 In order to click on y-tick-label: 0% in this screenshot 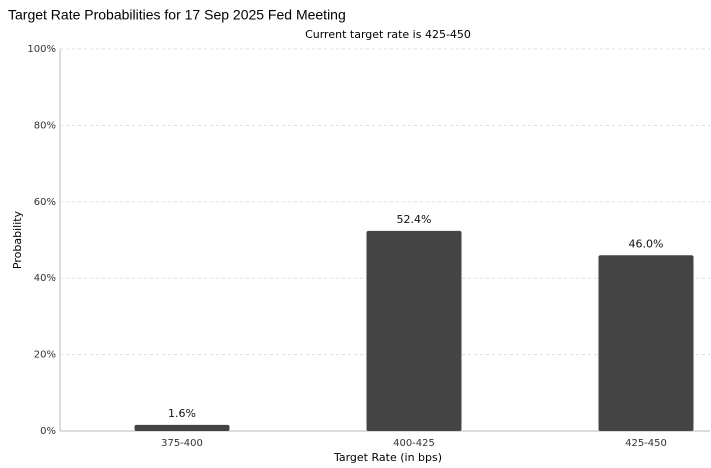, I will do `click(48, 431)`.